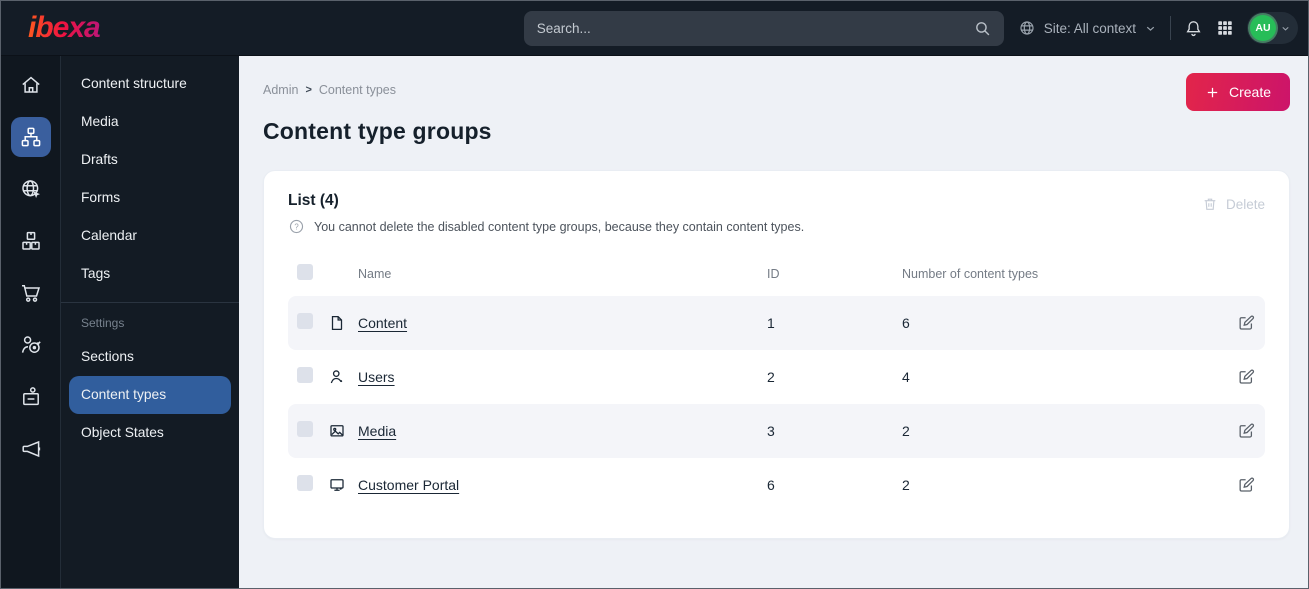 The width and height of the screenshot is (1309, 589). What do you see at coordinates (776, 377) in the screenshot?
I see `table-row: Users 2 4` at bounding box center [776, 377].